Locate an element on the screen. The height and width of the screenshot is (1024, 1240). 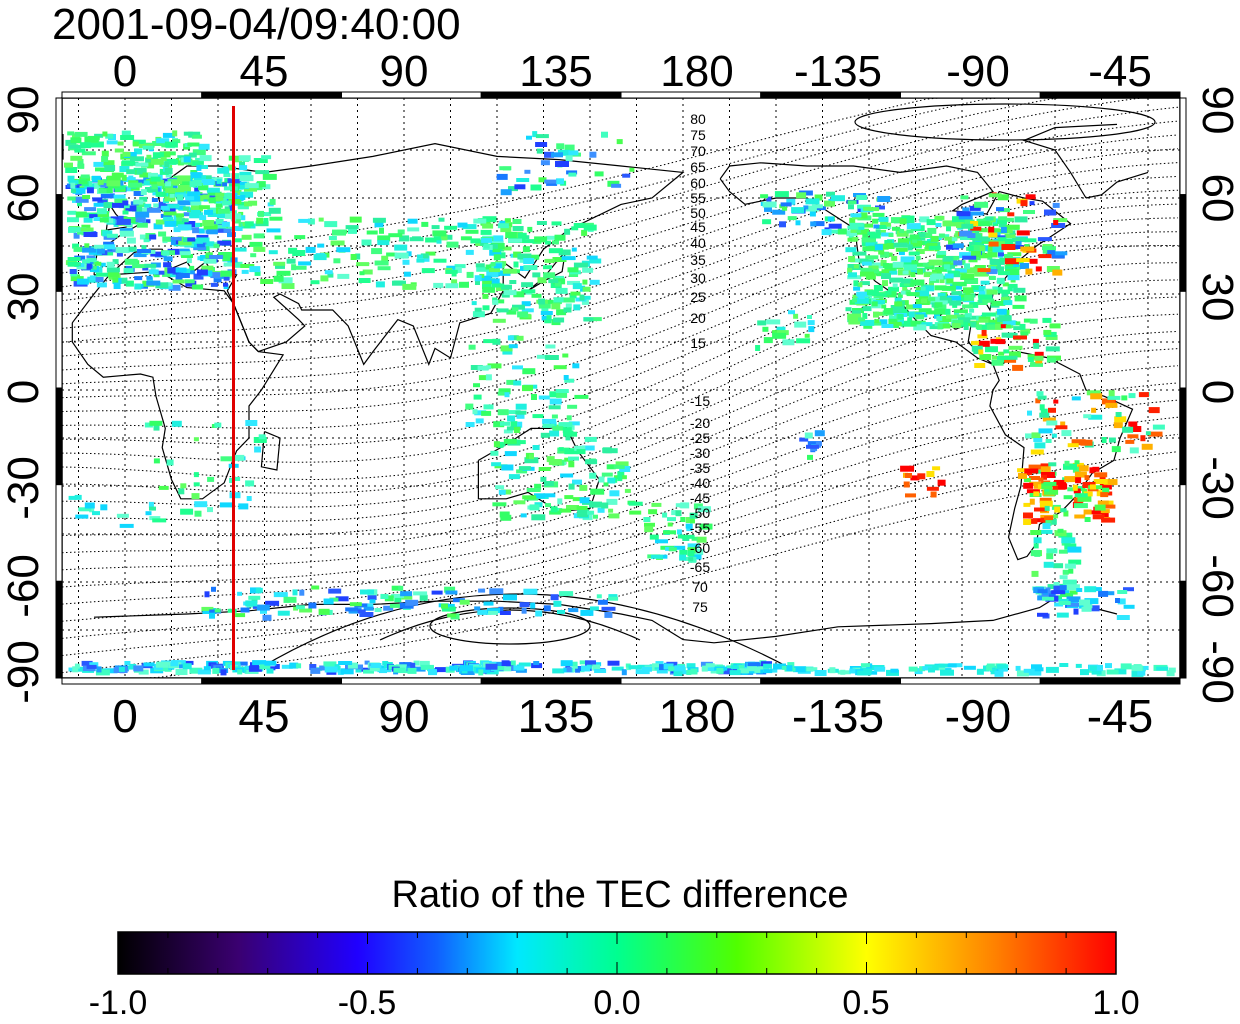
contour-label: -15 is located at coordinates (700, 401).